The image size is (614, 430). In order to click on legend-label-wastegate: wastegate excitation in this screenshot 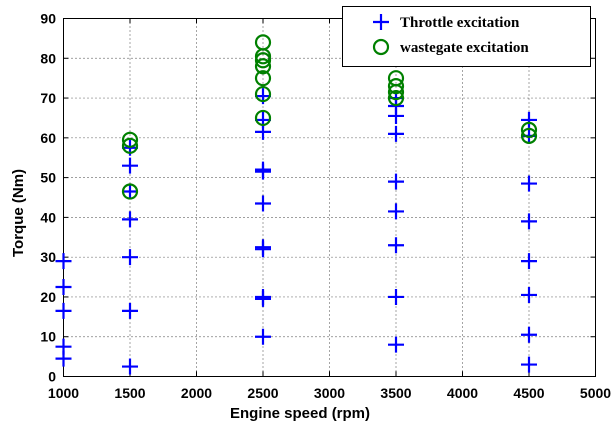, I will do `click(464, 48)`.